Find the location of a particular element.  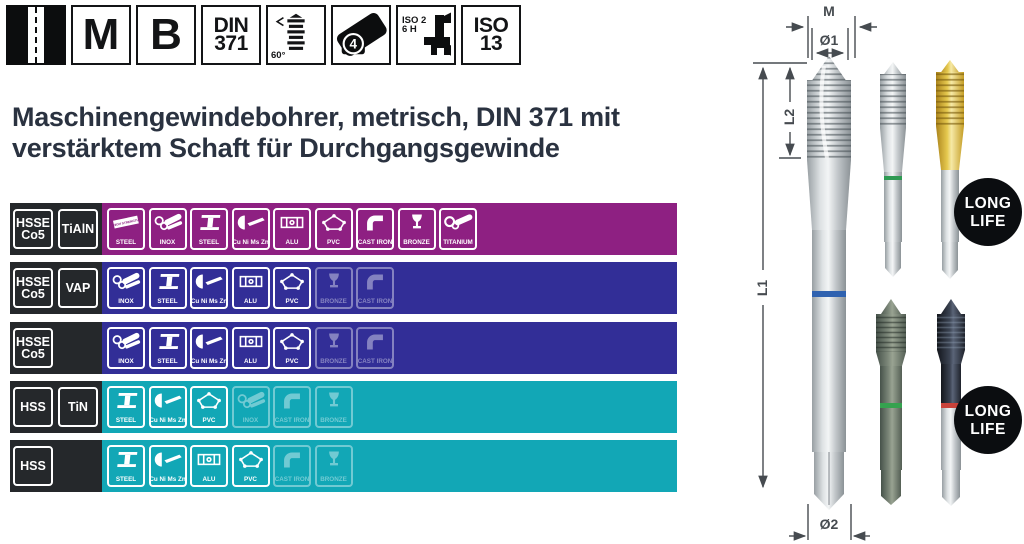

material-steel-high-strength: HIGH STRENGTH STEEL is located at coordinates (126, 229).